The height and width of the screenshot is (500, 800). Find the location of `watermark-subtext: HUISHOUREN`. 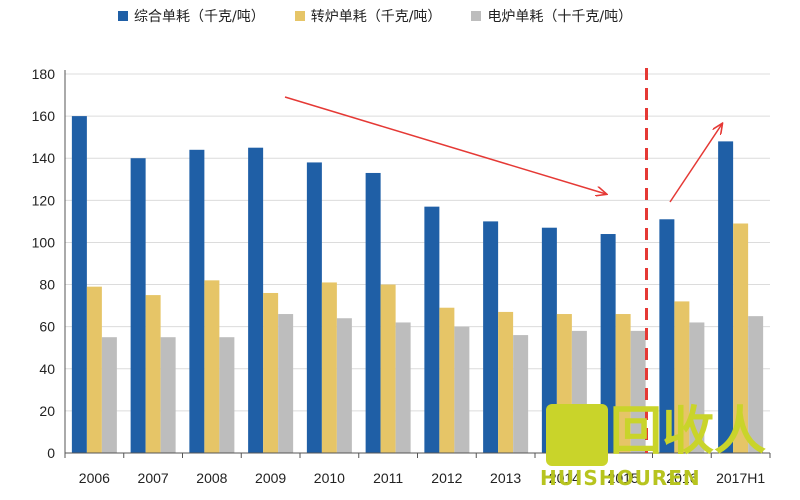

watermark-subtext: HUISHOUREN is located at coordinates (620, 478).